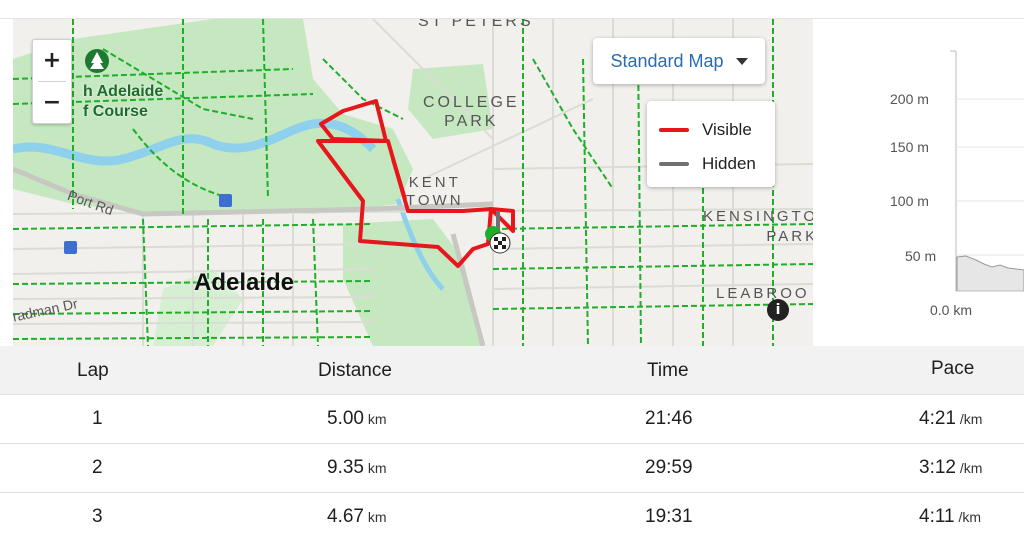 The height and width of the screenshot is (550, 1024). I want to click on map-style-dropdown: Standard Map, so click(679, 61).